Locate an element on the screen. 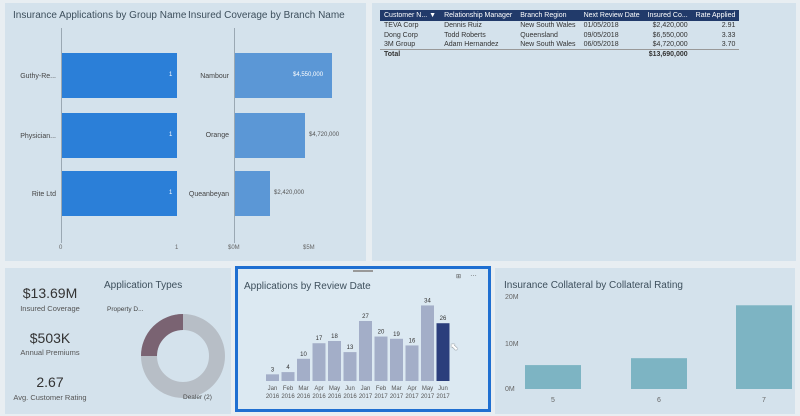 The image size is (800, 416). review-bar-value: 4 is located at coordinates (288, 368).